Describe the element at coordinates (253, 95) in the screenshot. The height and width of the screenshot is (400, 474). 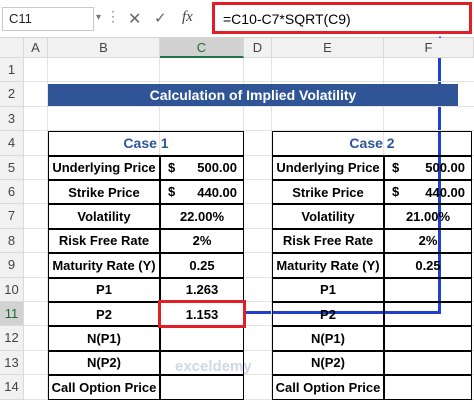
I see `title-banner: Calculation of Implied Volatility` at that location.